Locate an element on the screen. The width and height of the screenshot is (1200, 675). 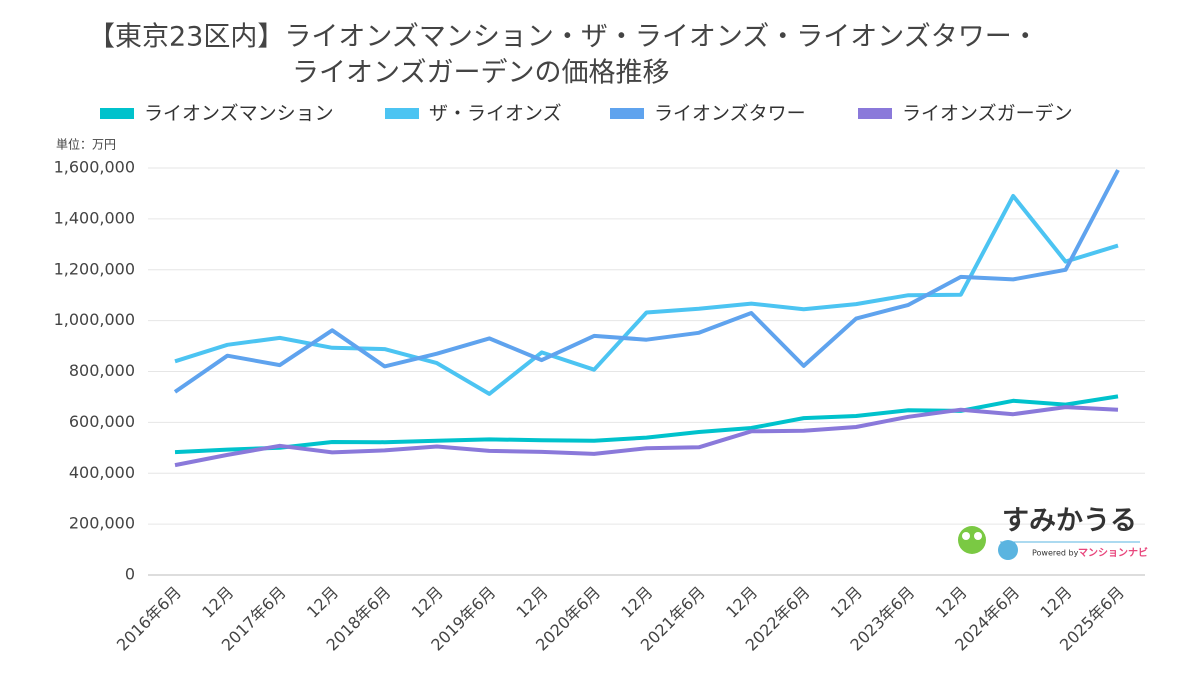
legend-label: ライオンズタワー is located at coordinates (730, 114).